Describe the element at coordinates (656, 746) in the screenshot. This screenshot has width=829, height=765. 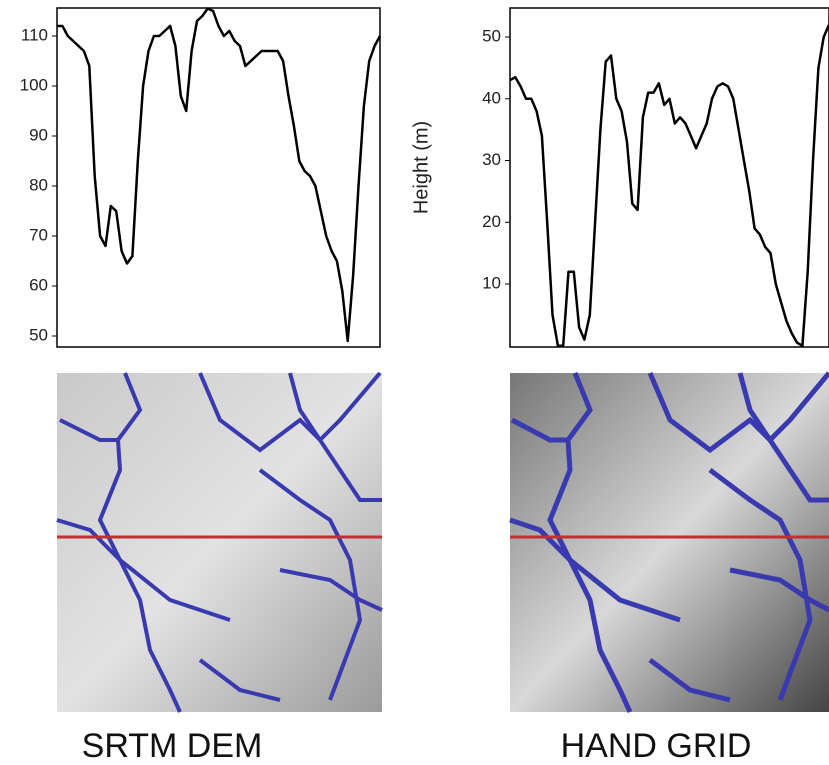
I see `caption: HAND GRID` at that location.